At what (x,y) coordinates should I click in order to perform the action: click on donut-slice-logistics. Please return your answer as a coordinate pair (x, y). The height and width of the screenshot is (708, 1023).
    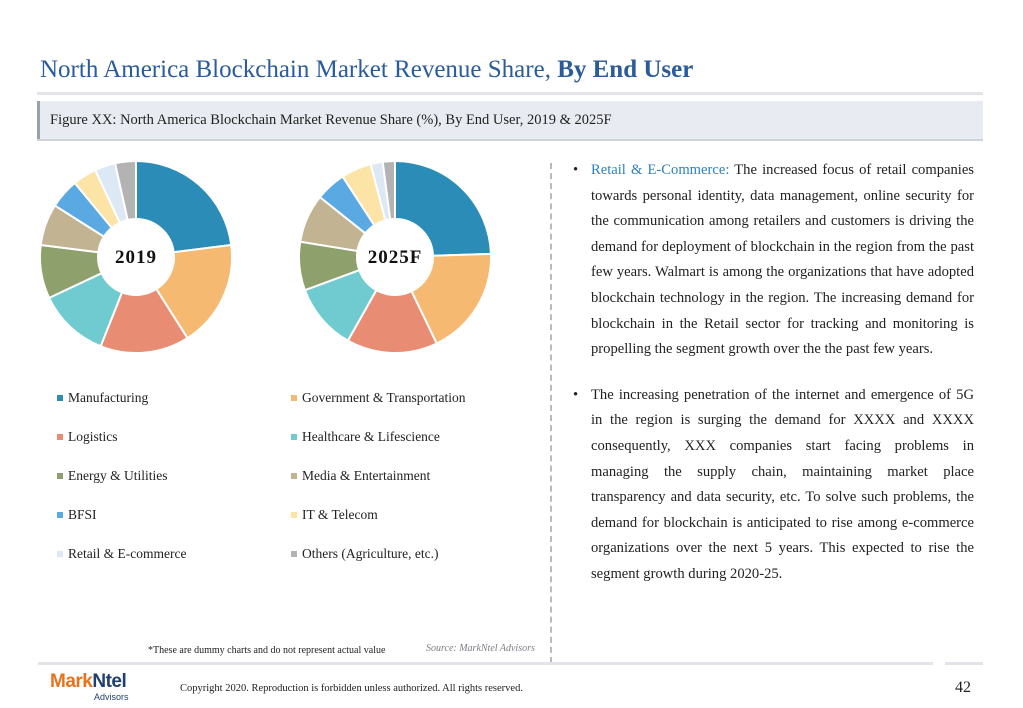
    Looking at the image, I should click on (144, 320).